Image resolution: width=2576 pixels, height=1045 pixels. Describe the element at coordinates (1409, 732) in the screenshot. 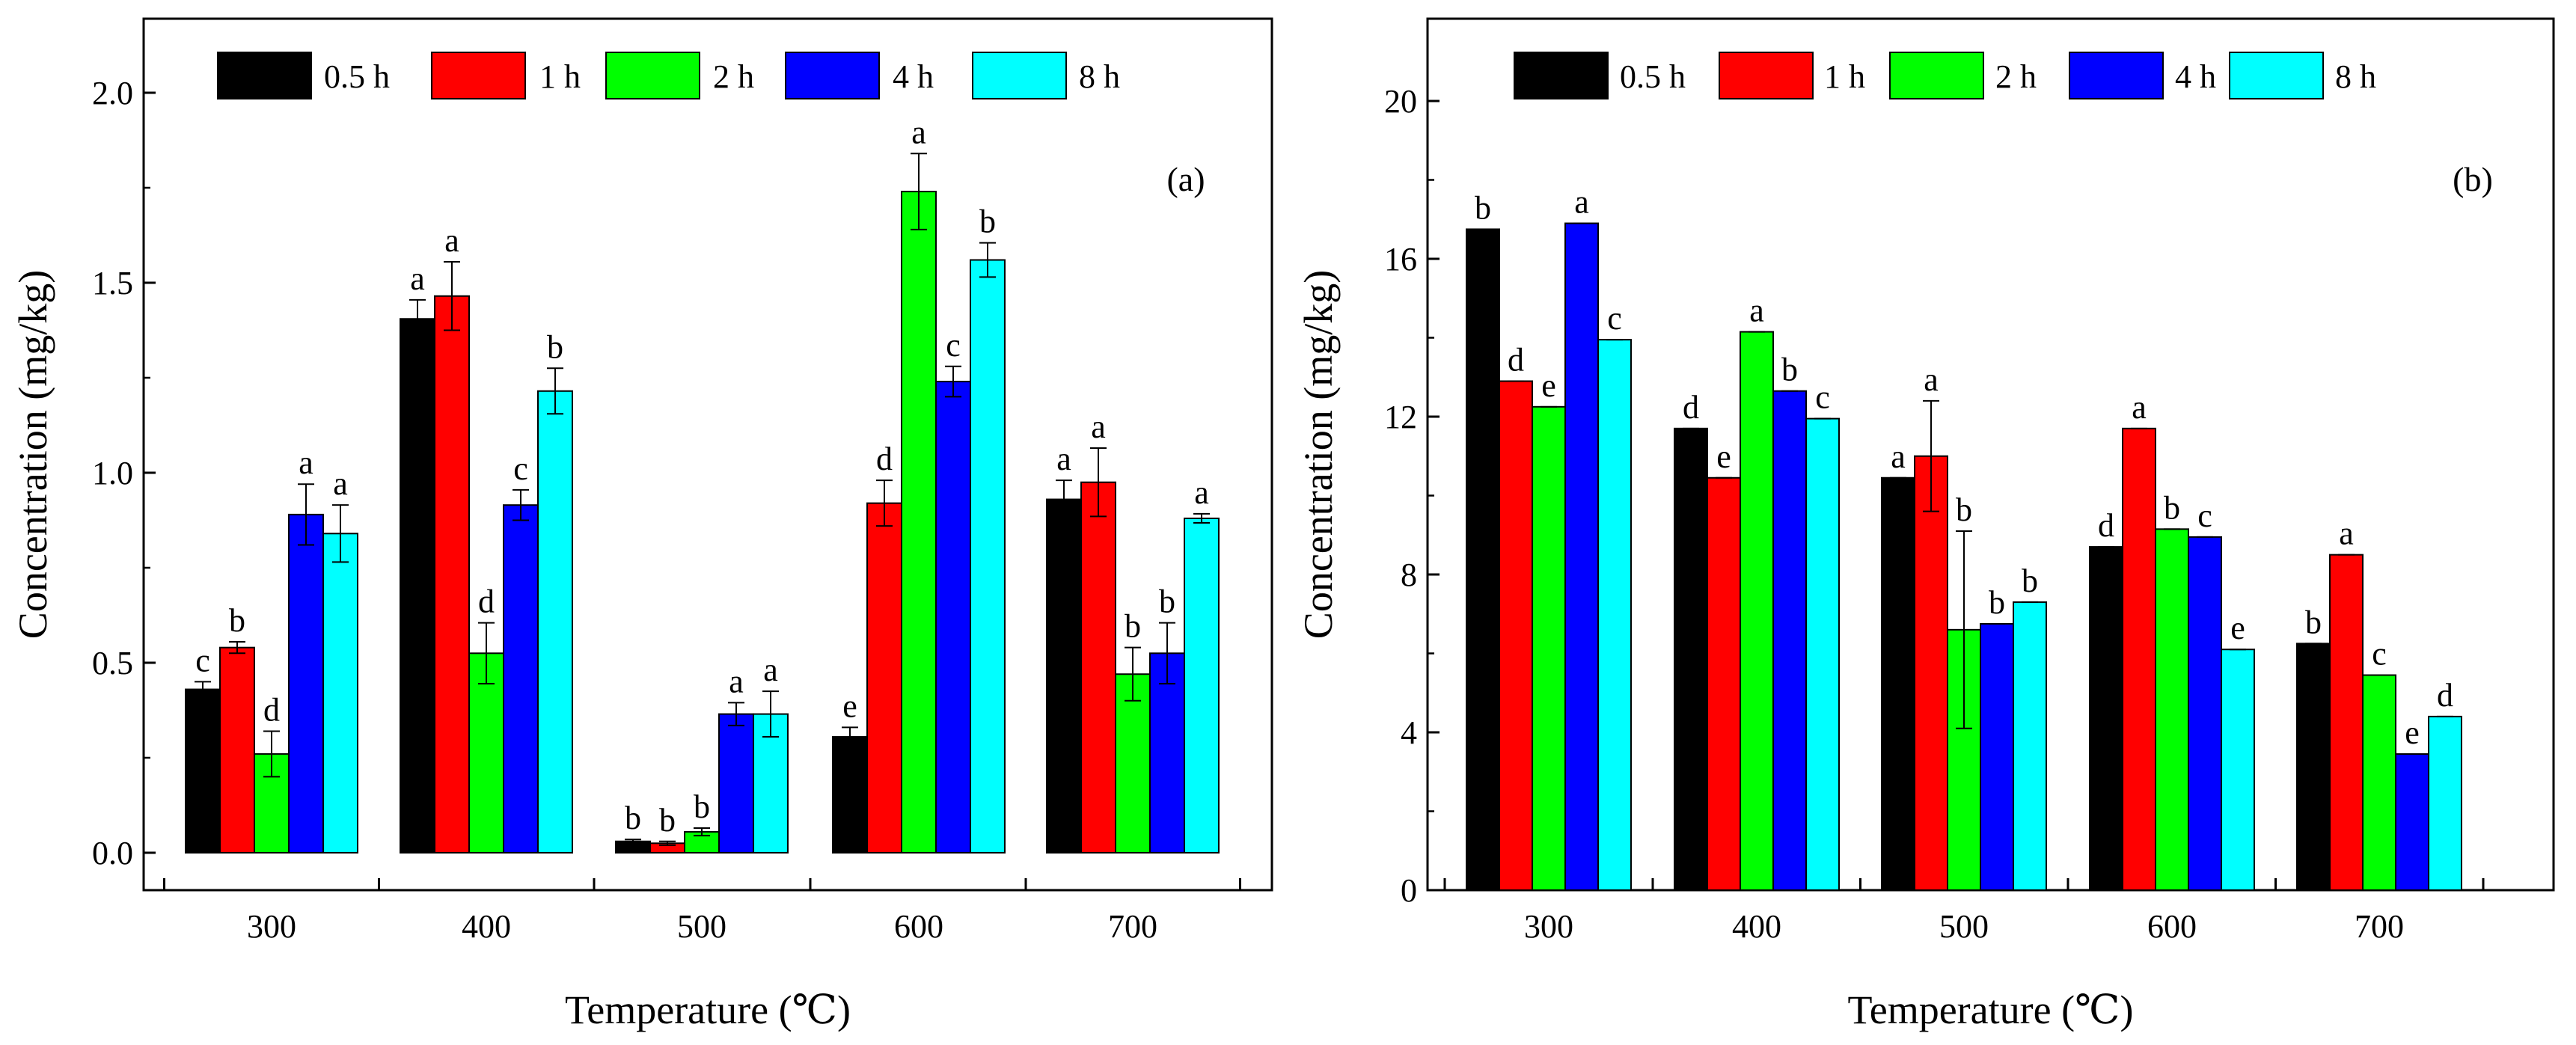

I see `y-tick-label: 4` at that location.